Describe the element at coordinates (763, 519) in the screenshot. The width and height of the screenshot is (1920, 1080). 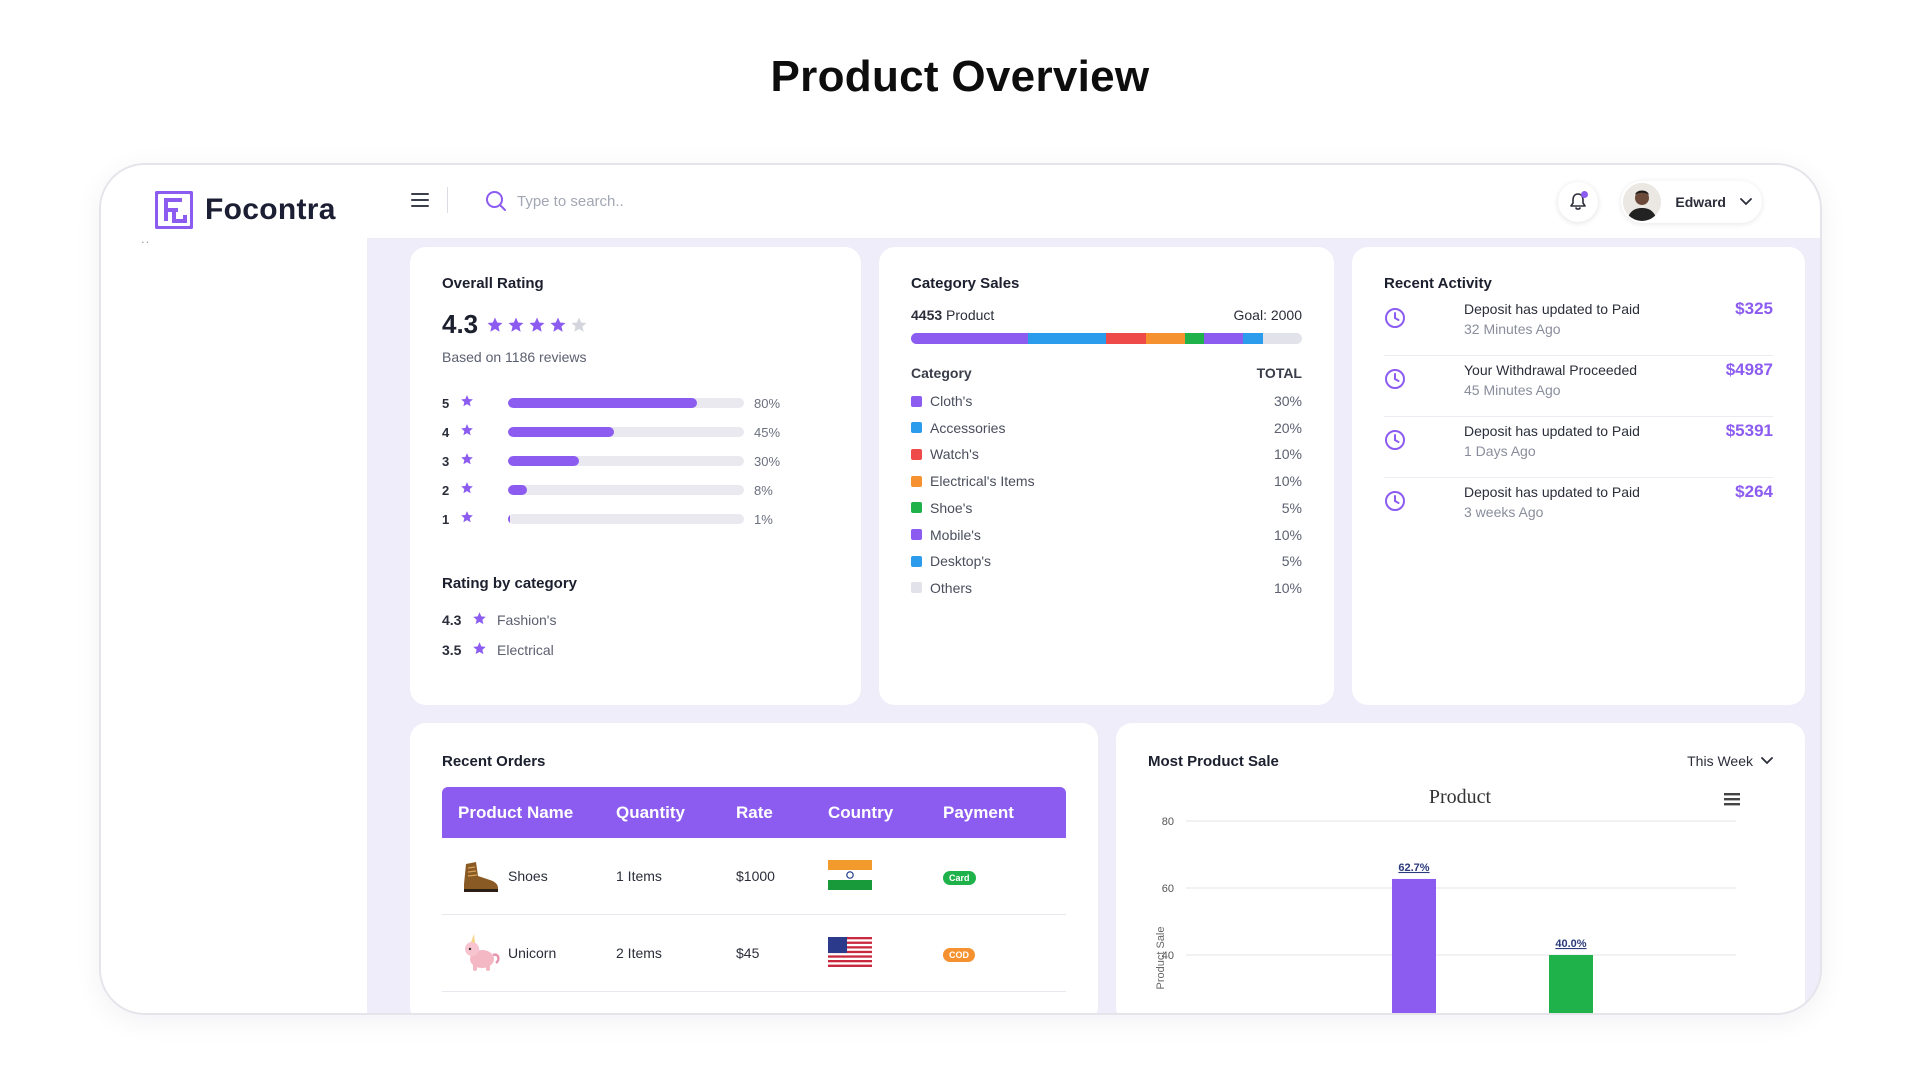
I see `rating-bar-percent: 1%` at that location.